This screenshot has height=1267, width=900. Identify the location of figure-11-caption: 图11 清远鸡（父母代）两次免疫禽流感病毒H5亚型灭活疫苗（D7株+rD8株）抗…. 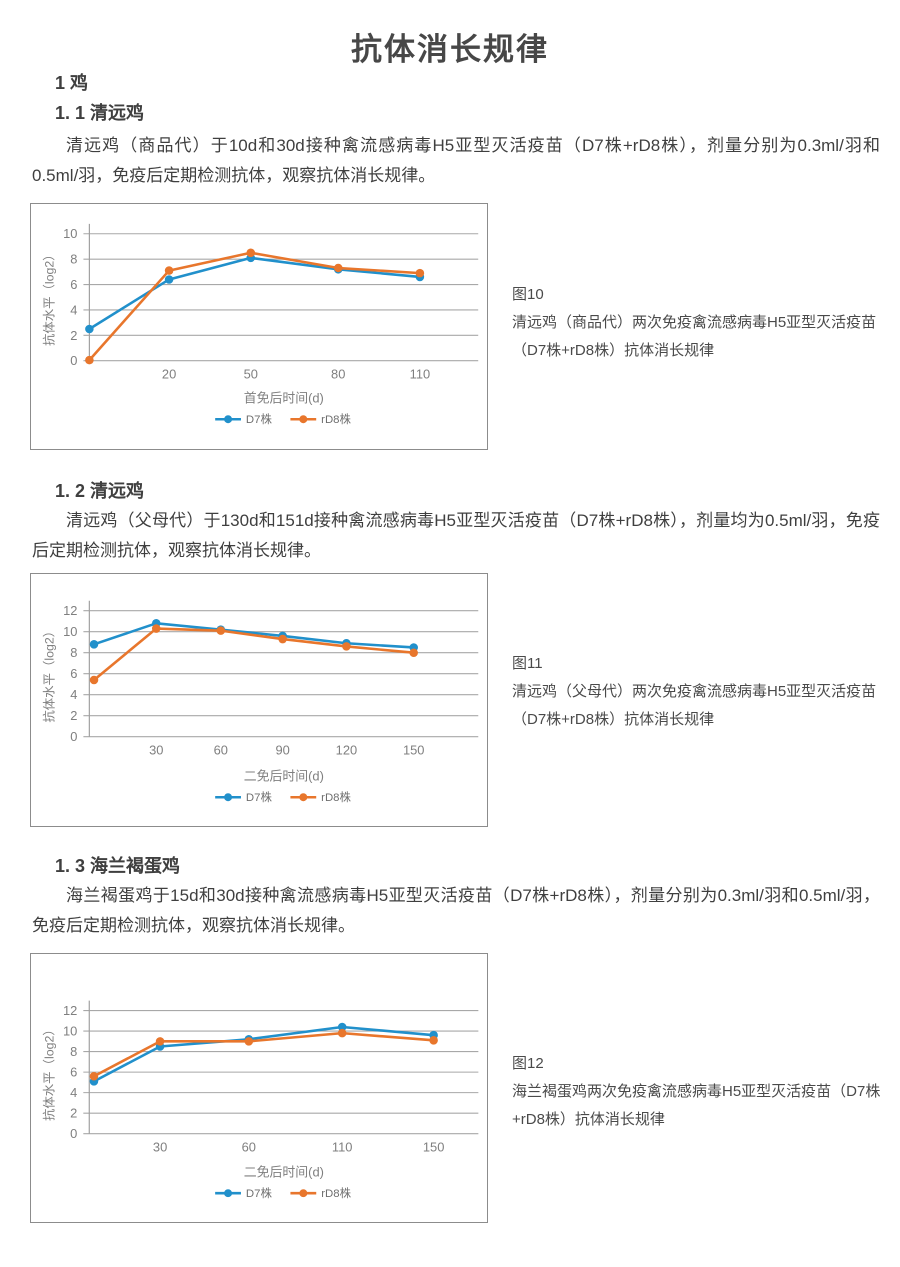
(699, 692).